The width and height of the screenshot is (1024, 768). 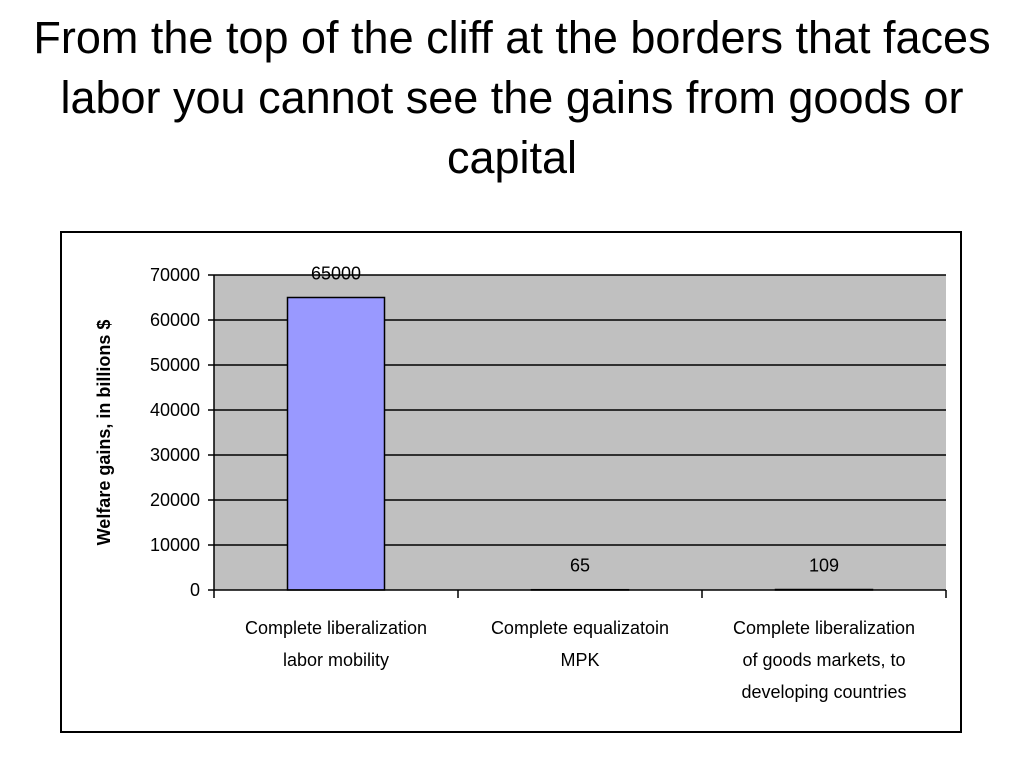 I want to click on data-label: 109, so click(x=824, y=566).